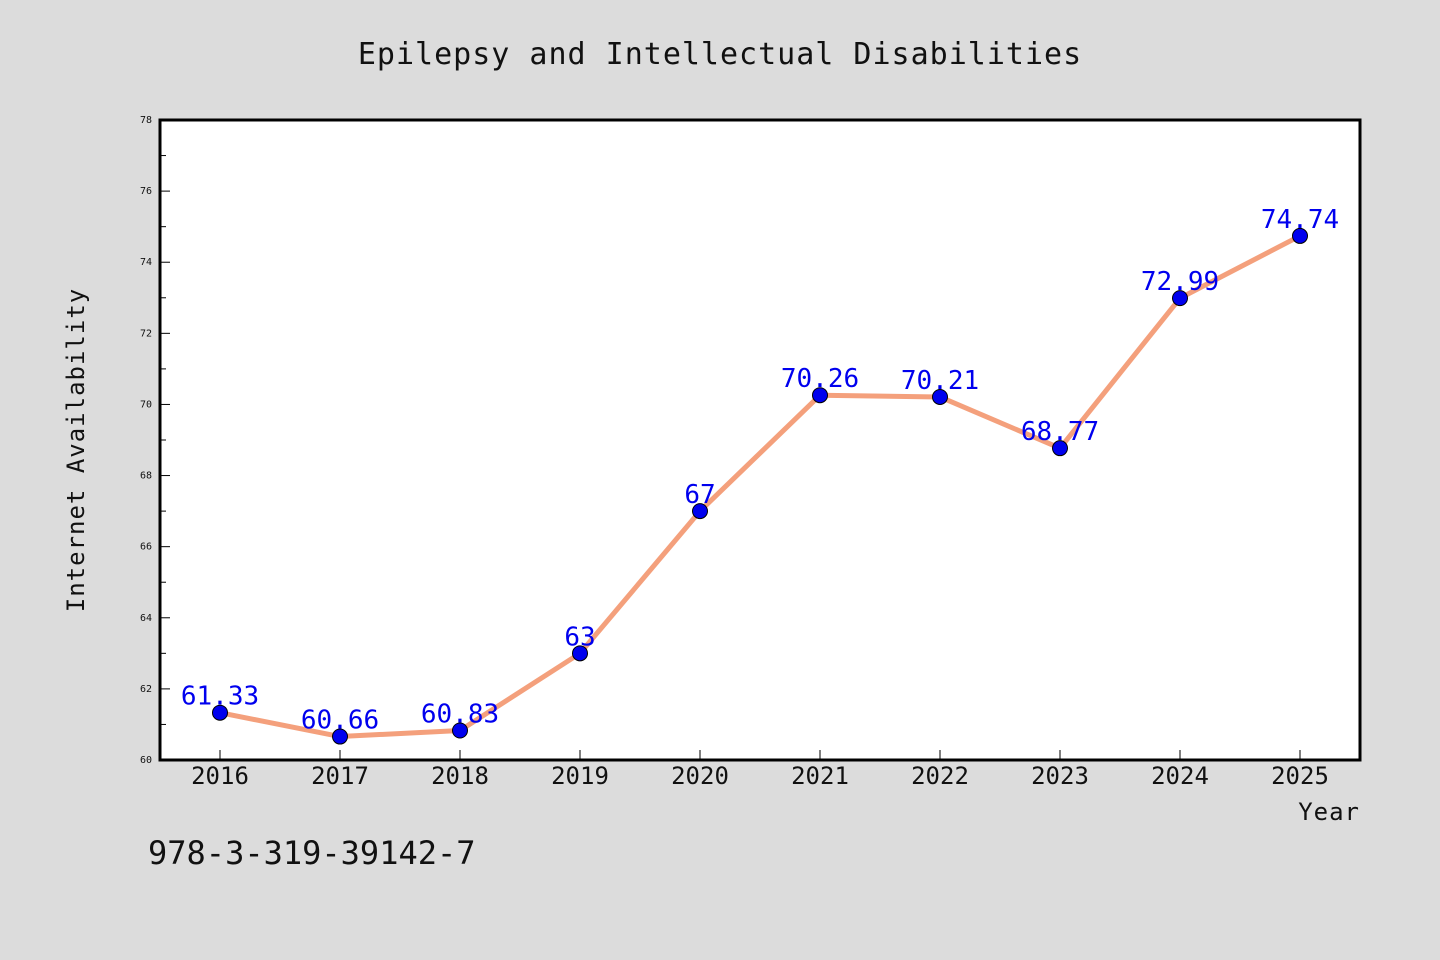 Image resolution: width=1440 pixels, height=960 pixels. Describe the element at coordinates (579, 637) in the screenshot. I see `data-label: 63` at that location.